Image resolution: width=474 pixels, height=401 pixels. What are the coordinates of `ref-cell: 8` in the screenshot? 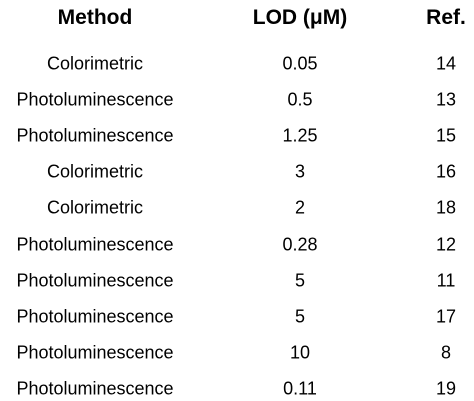 It's located at (446, 352).